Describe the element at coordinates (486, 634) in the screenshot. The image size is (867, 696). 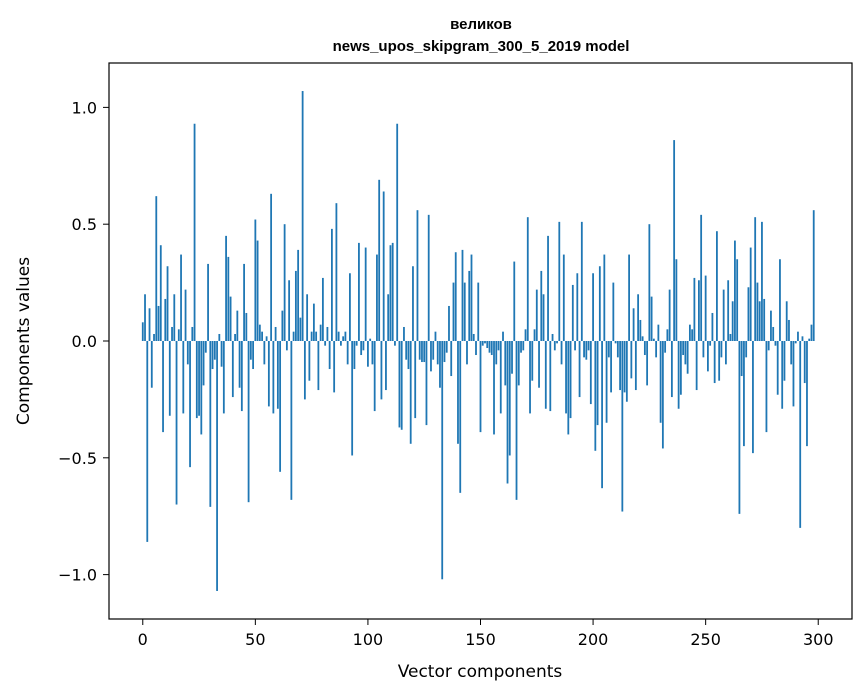
I see `x-axis-ticks: 0 50 100 150 200 250 300` at that location.